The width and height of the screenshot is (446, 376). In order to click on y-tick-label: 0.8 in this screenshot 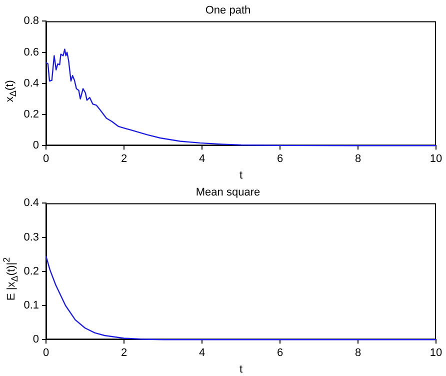, I will do `click(31, 21)`.